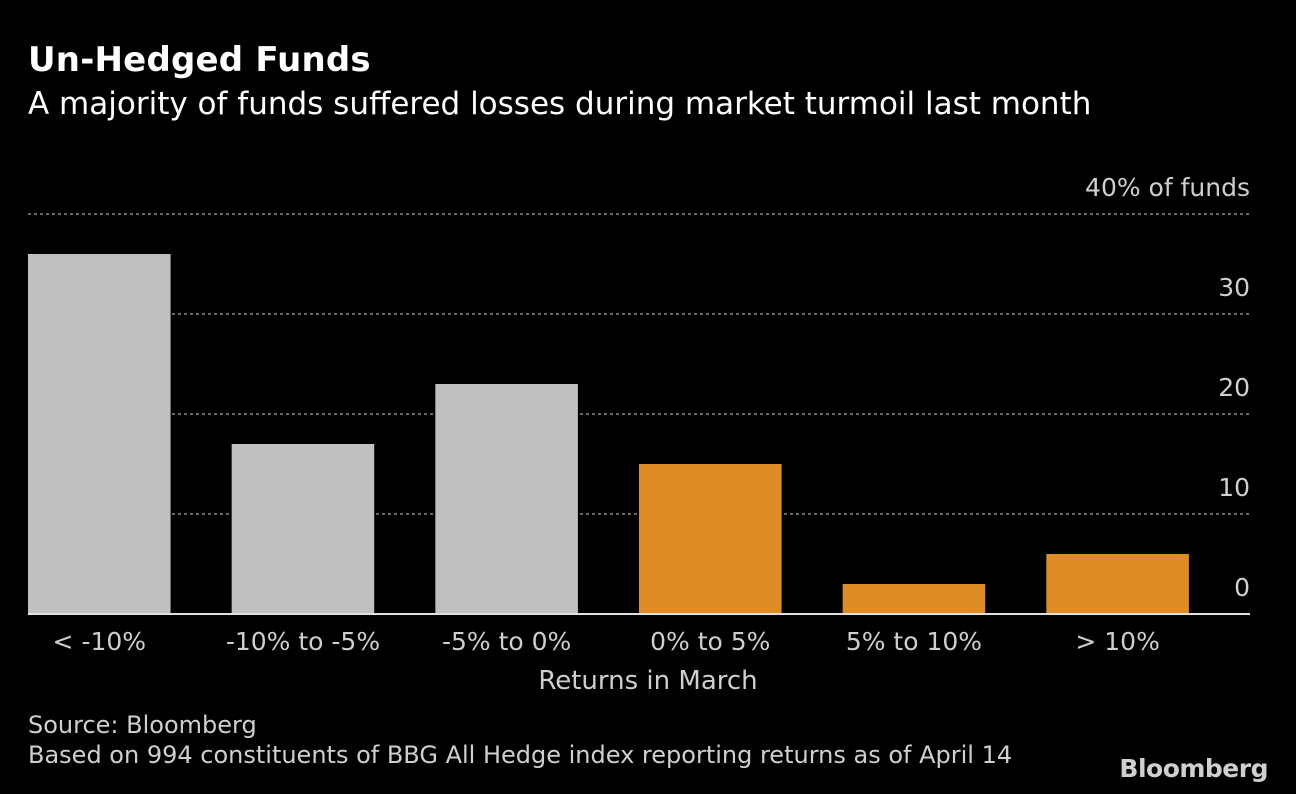 This screenshot has height=794, width=1296. What do you see at coordinates (142, 725) in the screenshot?
I see `source-note: Source: Bloomberg` at bounding box center [142, 725].